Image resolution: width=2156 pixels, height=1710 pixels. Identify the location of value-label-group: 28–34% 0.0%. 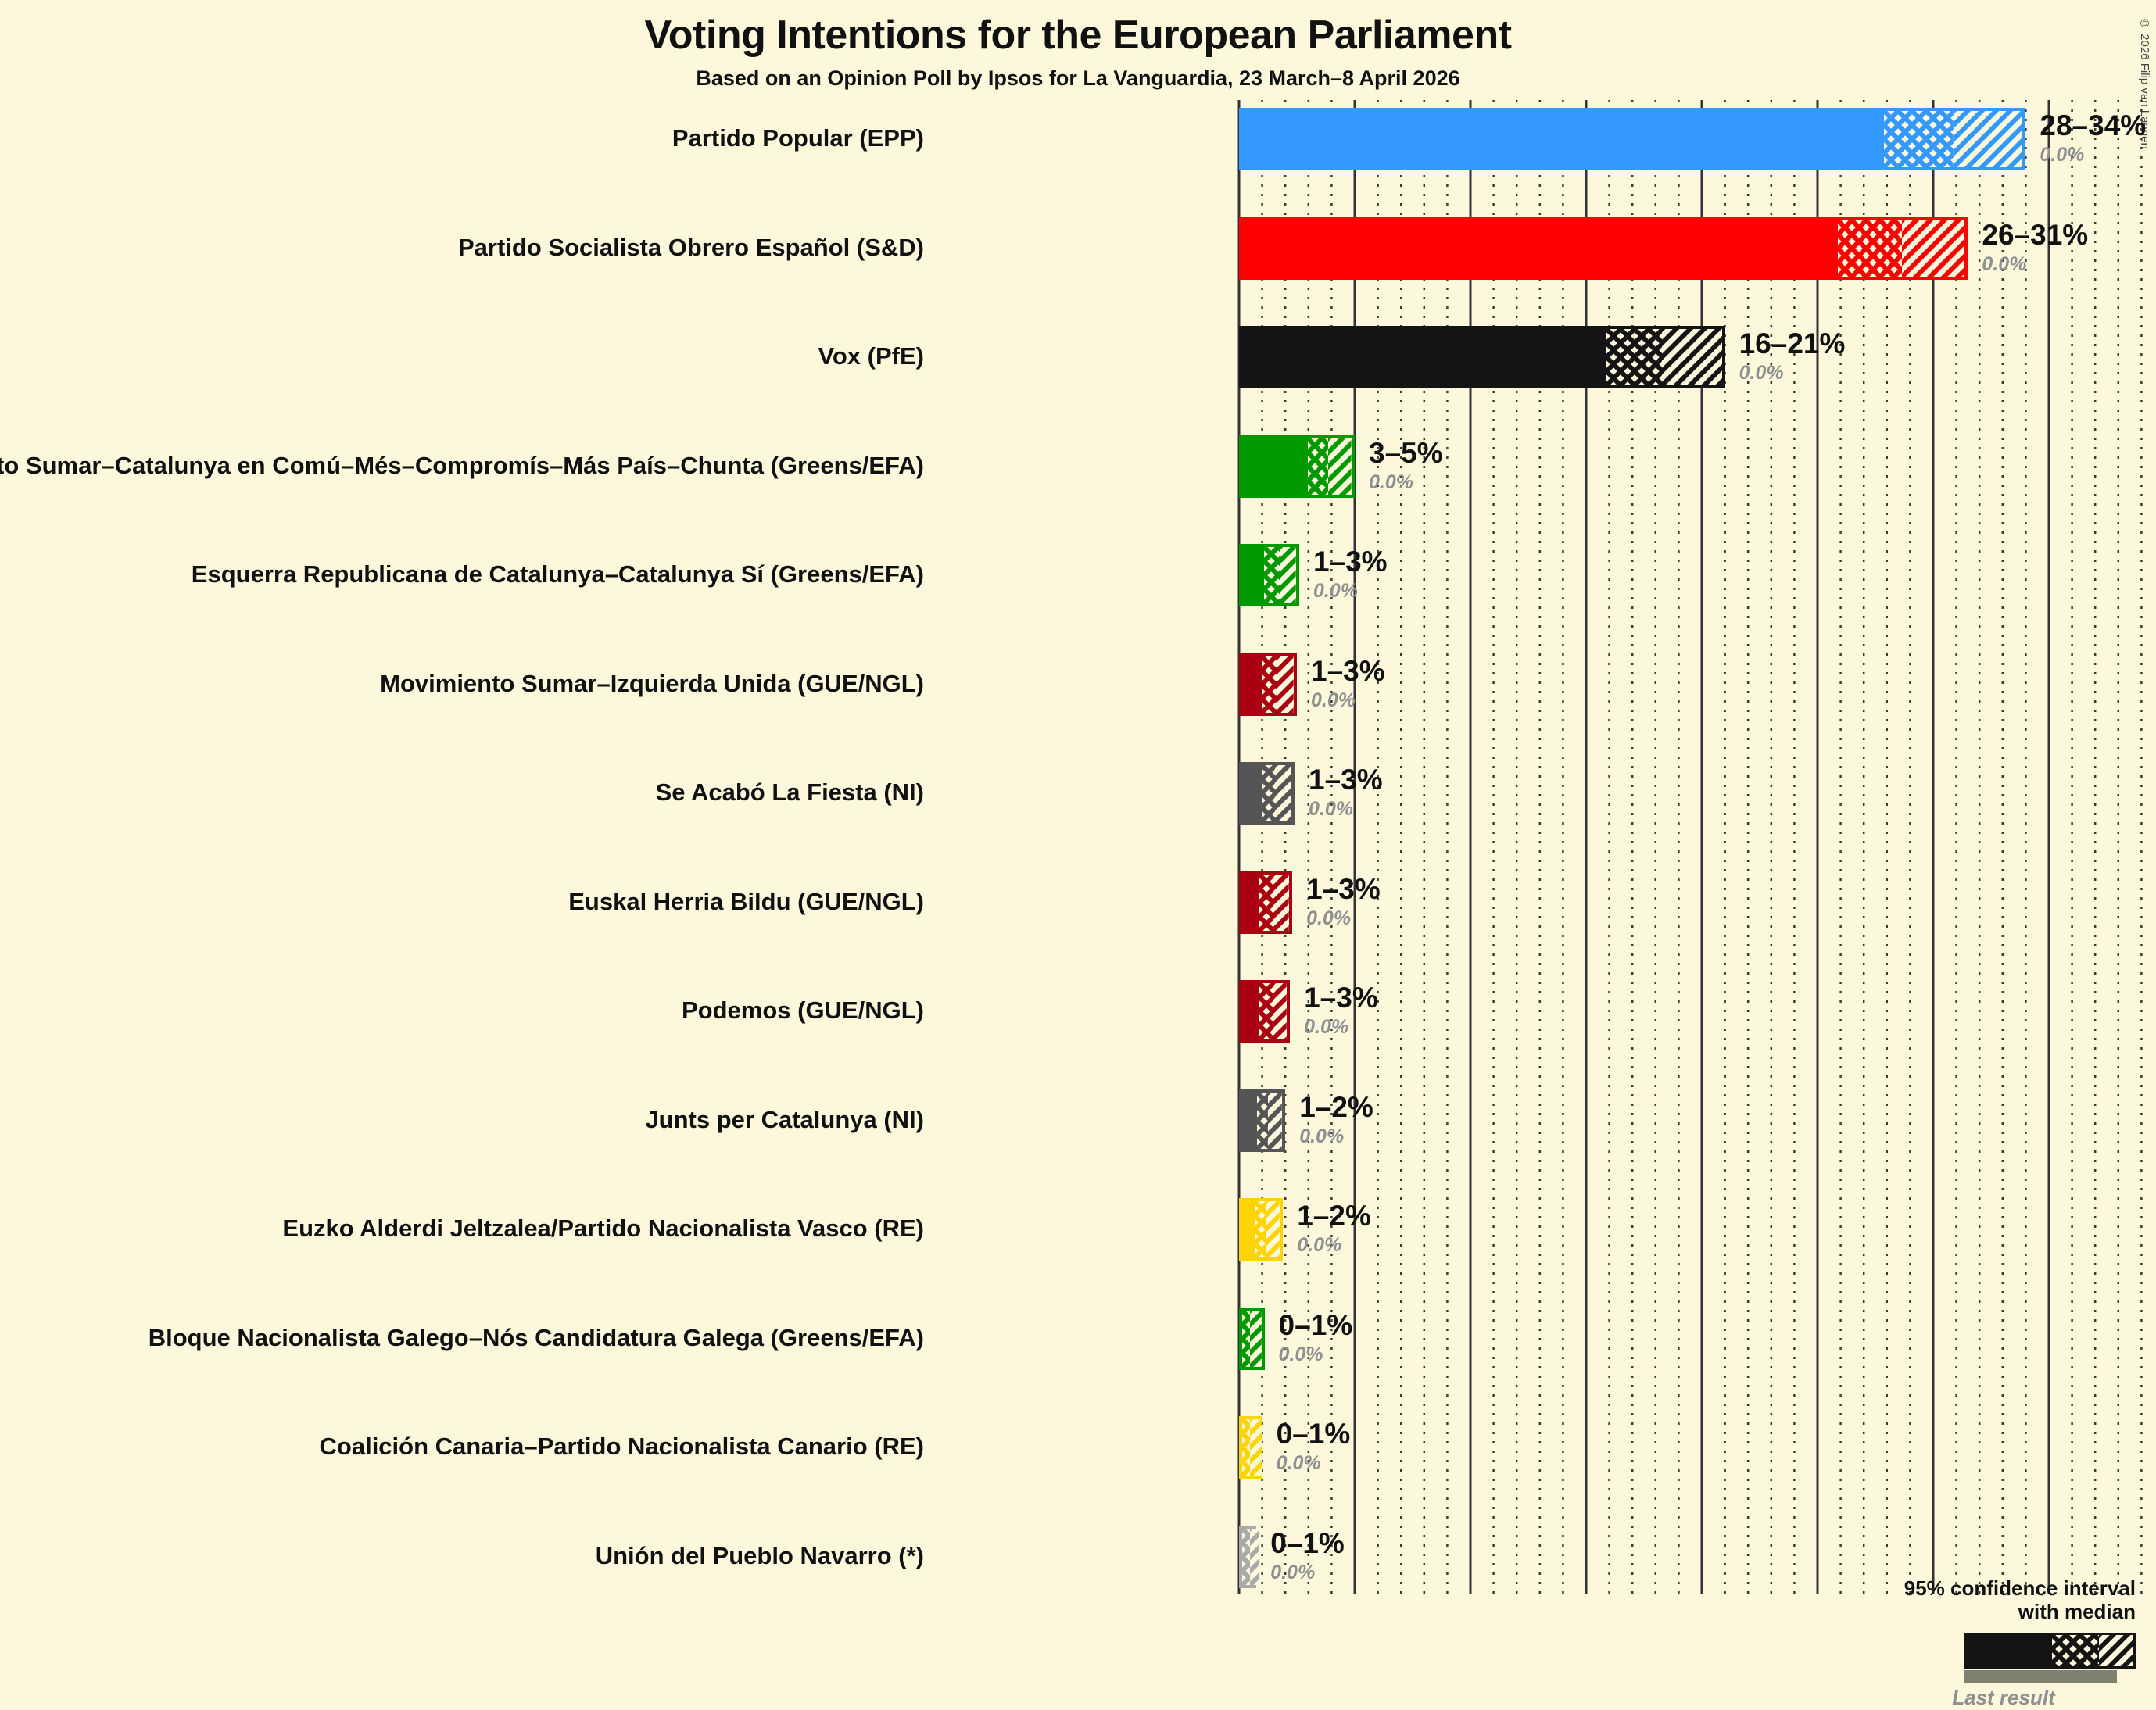
(2093, 138).